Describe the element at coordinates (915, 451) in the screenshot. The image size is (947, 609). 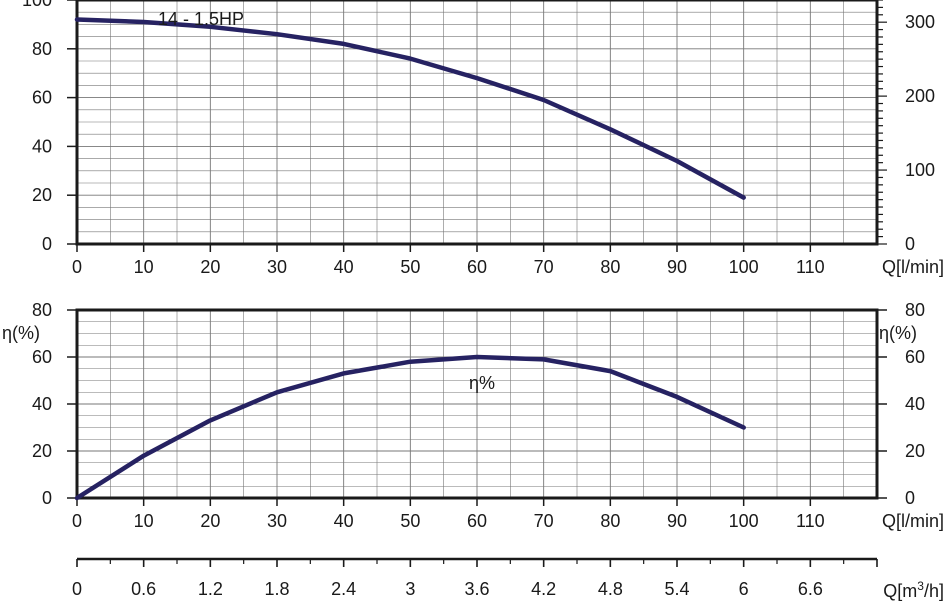
I see `panel1-y2-tick-label: 20` at that location.